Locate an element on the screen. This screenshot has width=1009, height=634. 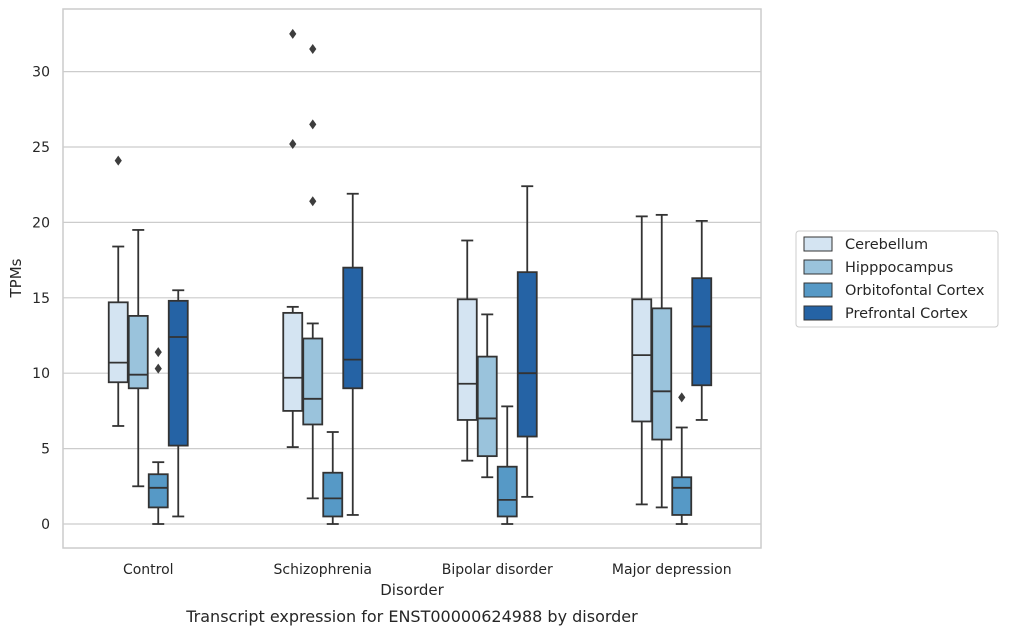
box-orbitofontal-cortex-bipolar-disorder is located at coordinates (507, 465).